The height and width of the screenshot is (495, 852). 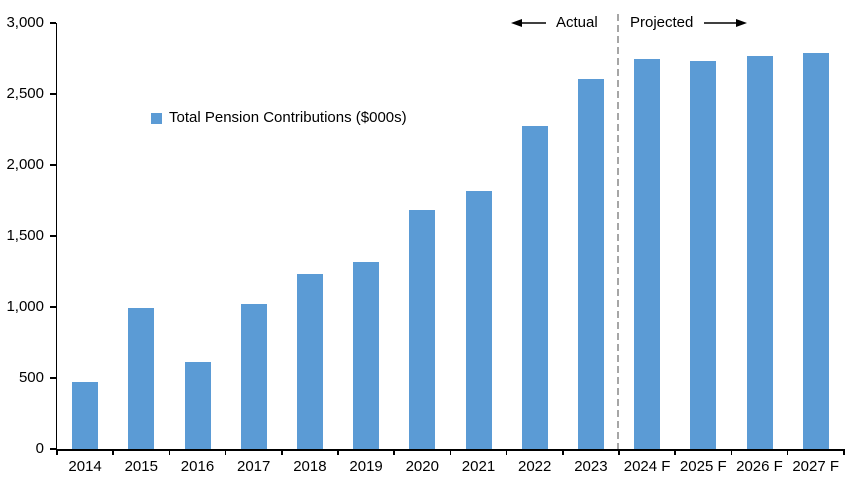 I want to click on right-arrow-icon, so click(x=725, y=23).